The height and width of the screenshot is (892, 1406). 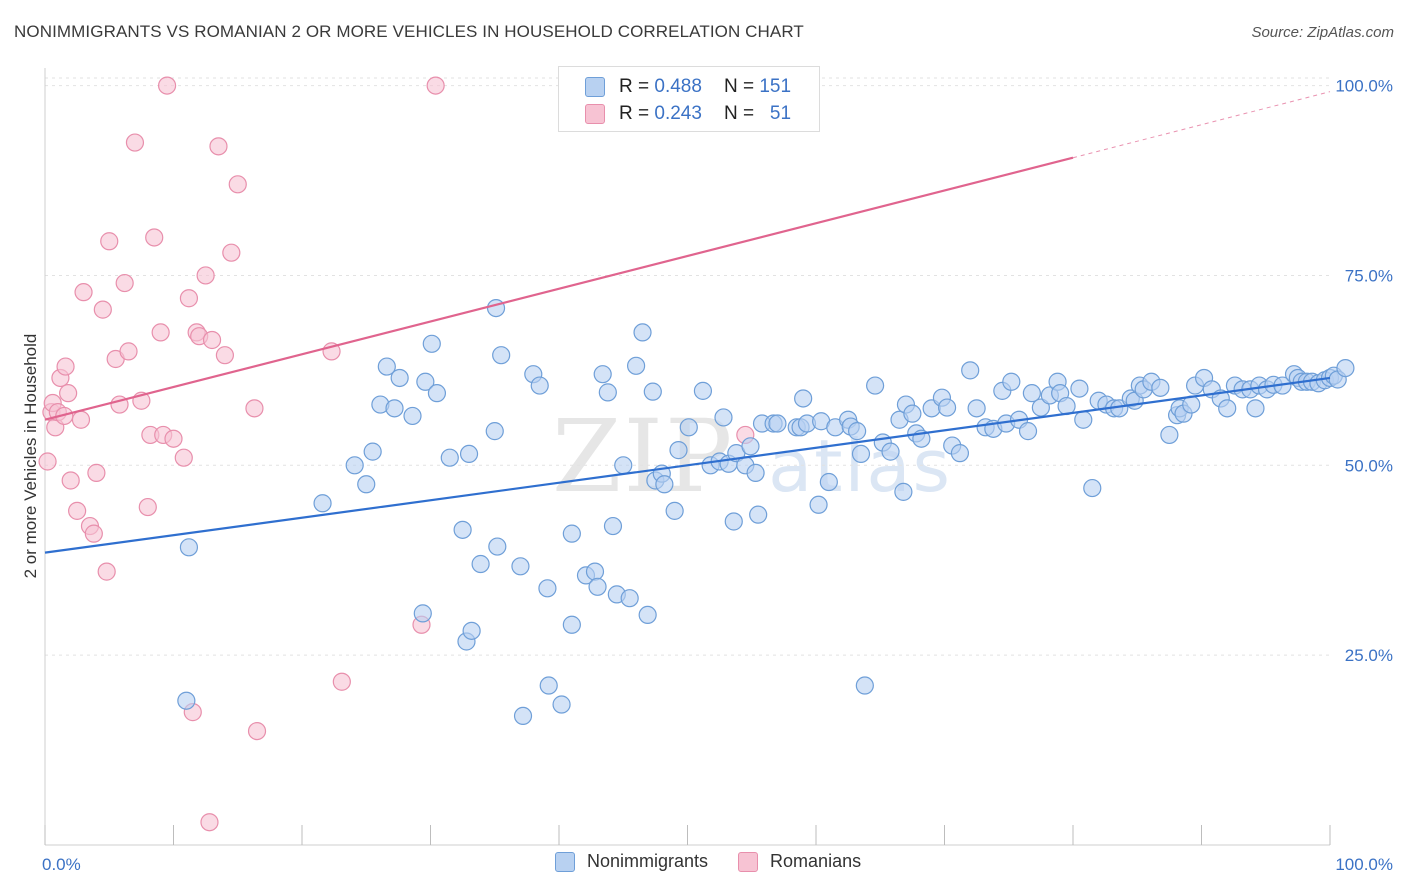 I want to click on bottom-legend-item-nonimmigrants: Nonimmigrants, so click(x=631, y=861).